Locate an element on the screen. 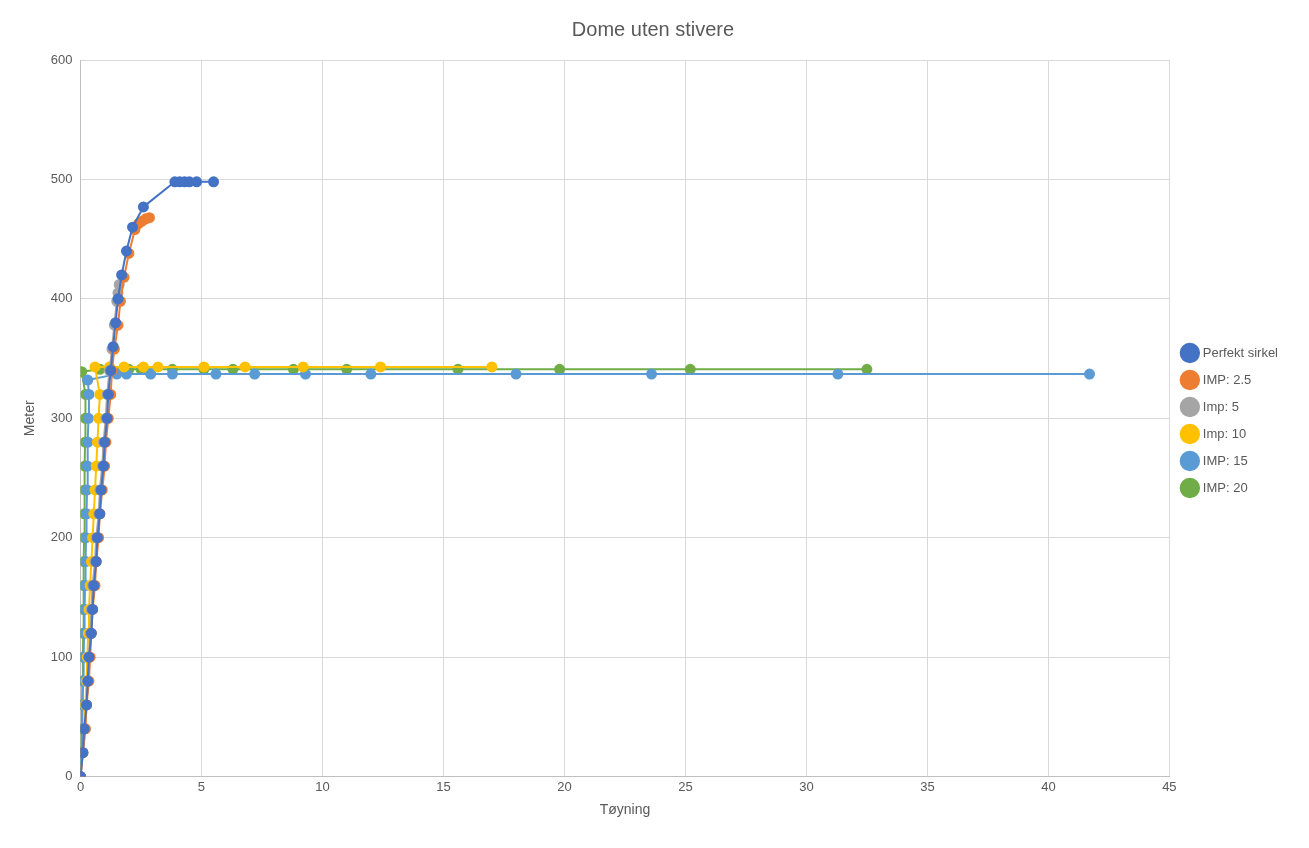  y-tick-label: 600 is located at coordinates (61, 59).